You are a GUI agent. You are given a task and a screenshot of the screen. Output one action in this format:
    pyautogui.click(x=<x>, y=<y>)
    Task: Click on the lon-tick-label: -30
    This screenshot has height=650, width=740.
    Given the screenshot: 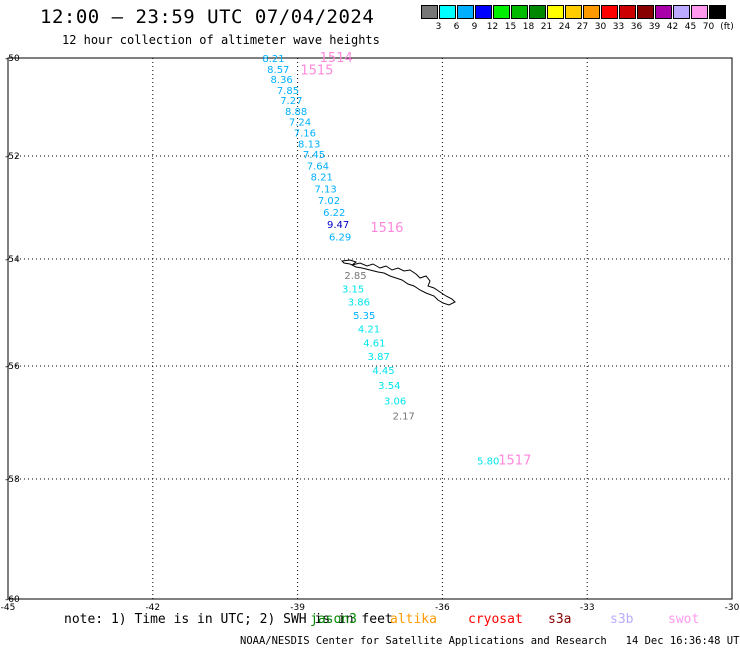 What is the action you would take?
    pyautogui.click(x=732, y=608)
    